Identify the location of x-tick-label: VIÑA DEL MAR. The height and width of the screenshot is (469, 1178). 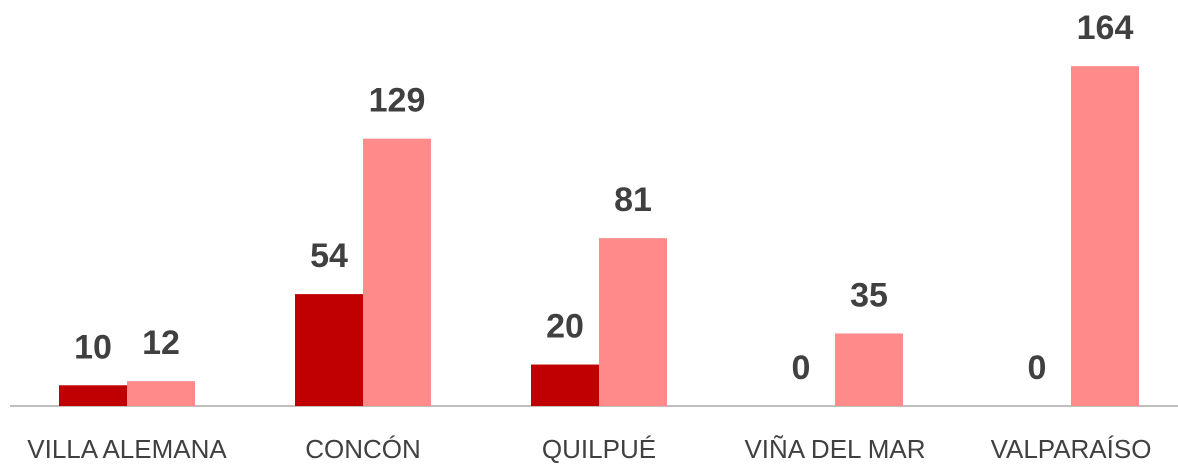
(834, 449).